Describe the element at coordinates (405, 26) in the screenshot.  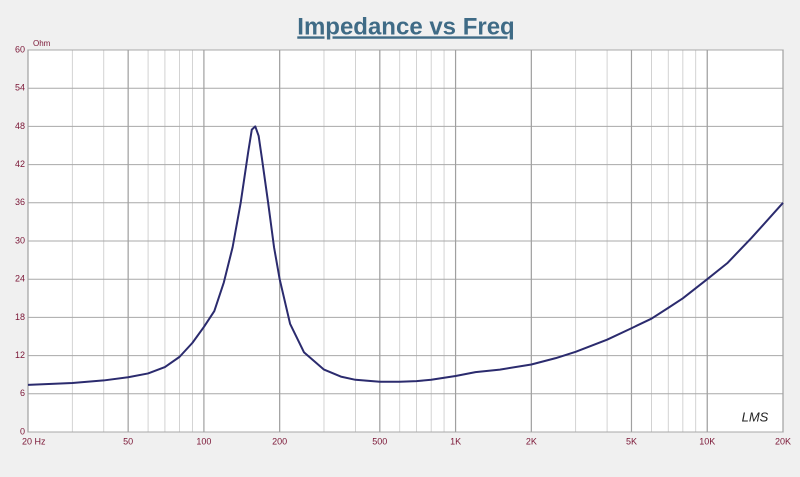
I see `chart-title: Impedance vs Freq` at that location.